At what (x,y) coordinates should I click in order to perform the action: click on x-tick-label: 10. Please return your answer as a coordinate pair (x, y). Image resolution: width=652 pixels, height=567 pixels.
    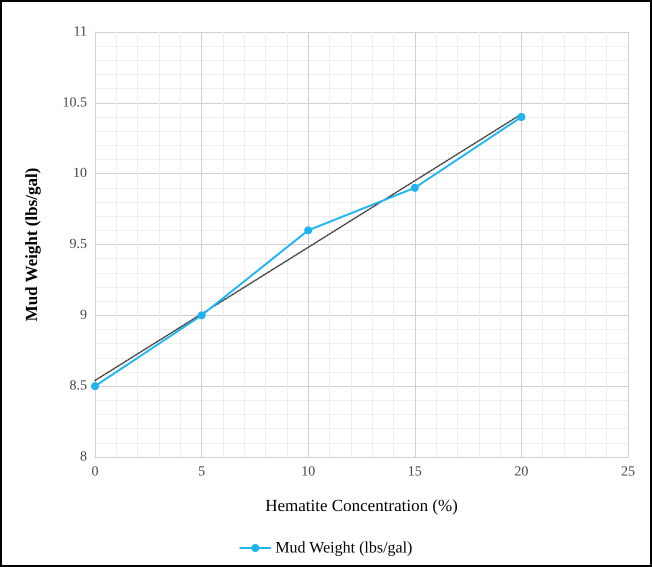
    Looking at the image, I should click on (308, 472).